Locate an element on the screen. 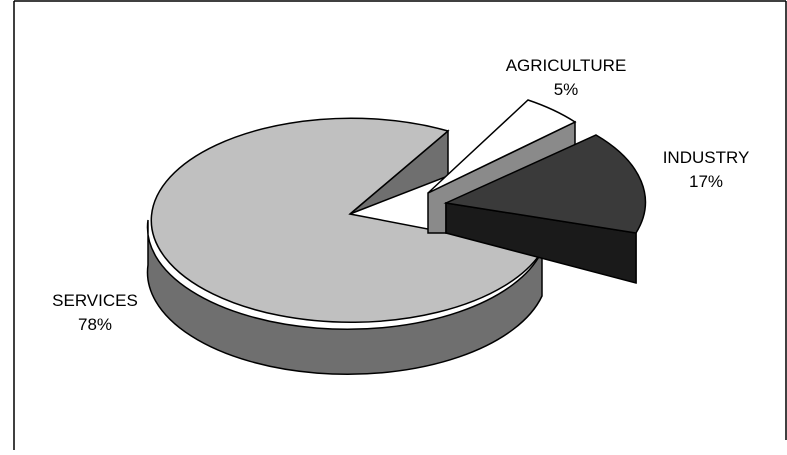  industry-slice is located at coordinates (545, 184).